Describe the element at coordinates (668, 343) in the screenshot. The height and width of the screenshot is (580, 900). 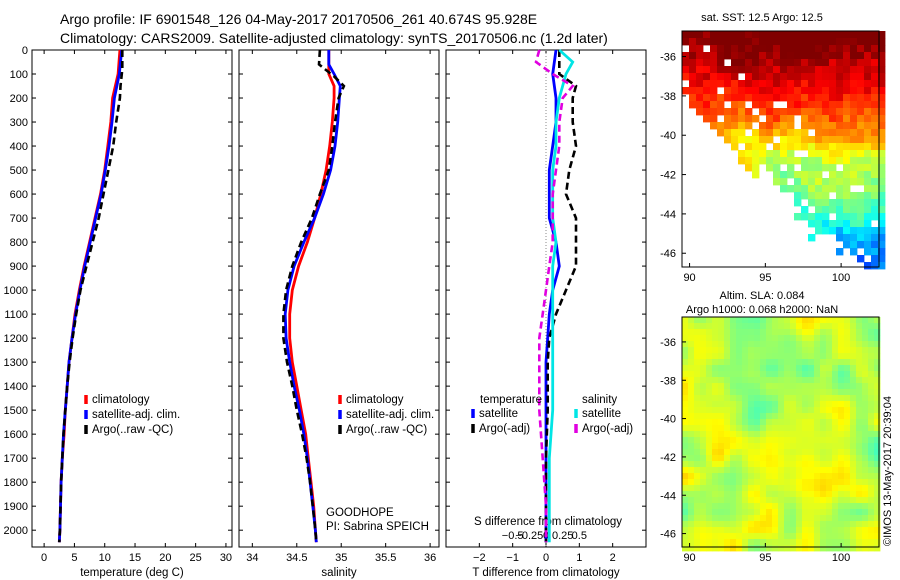
I see `y-tick-label: -36` at that location.